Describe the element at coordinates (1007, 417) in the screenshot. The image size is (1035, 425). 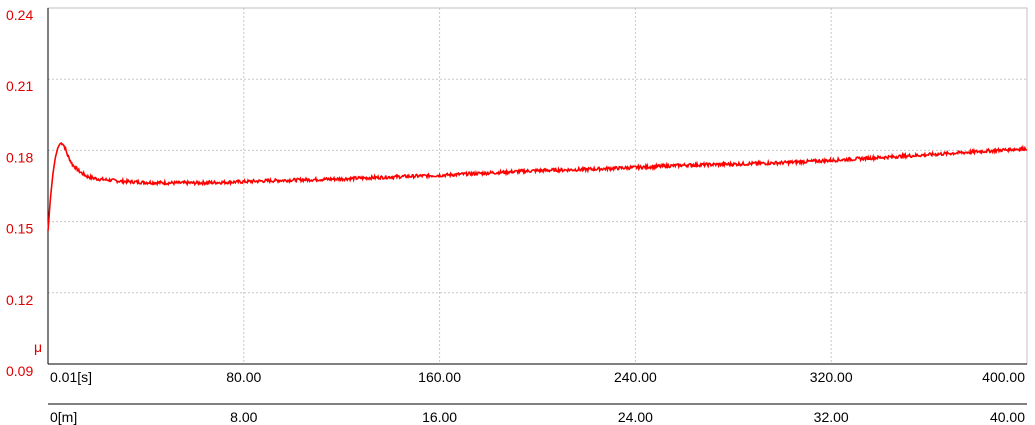
I see `x-tick-label: 40.00` at that location.